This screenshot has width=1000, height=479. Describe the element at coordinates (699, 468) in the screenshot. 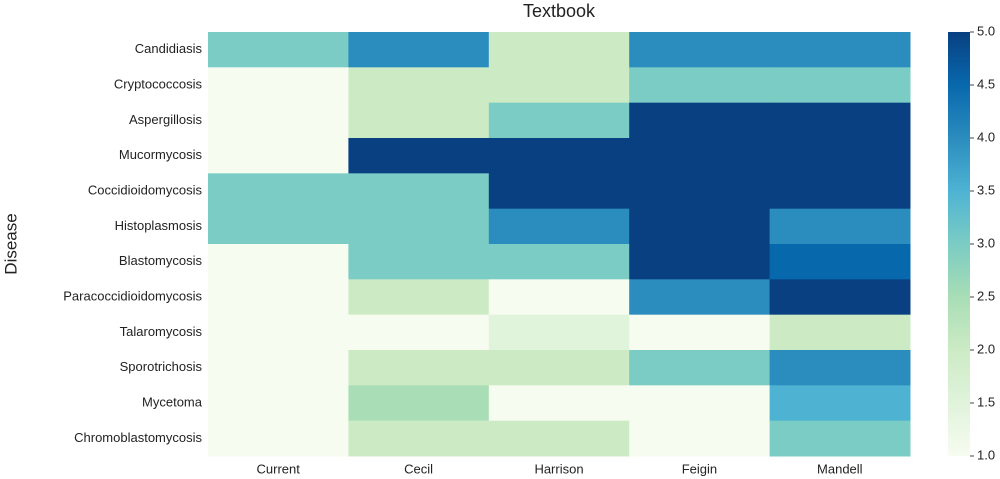

I see `x-tick-label: Feigin` at that location.